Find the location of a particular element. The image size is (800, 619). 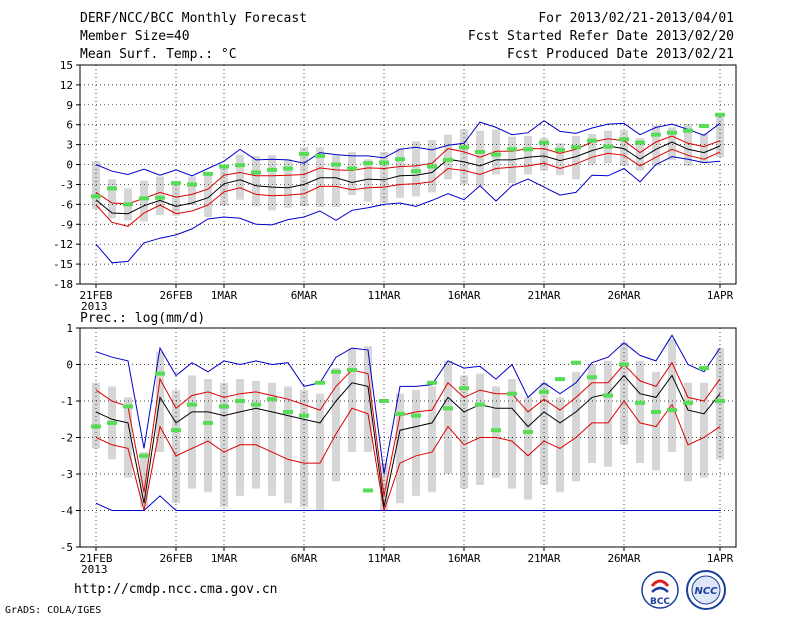

prec-ytick-label: -2 is located at coordinates (66, 438).